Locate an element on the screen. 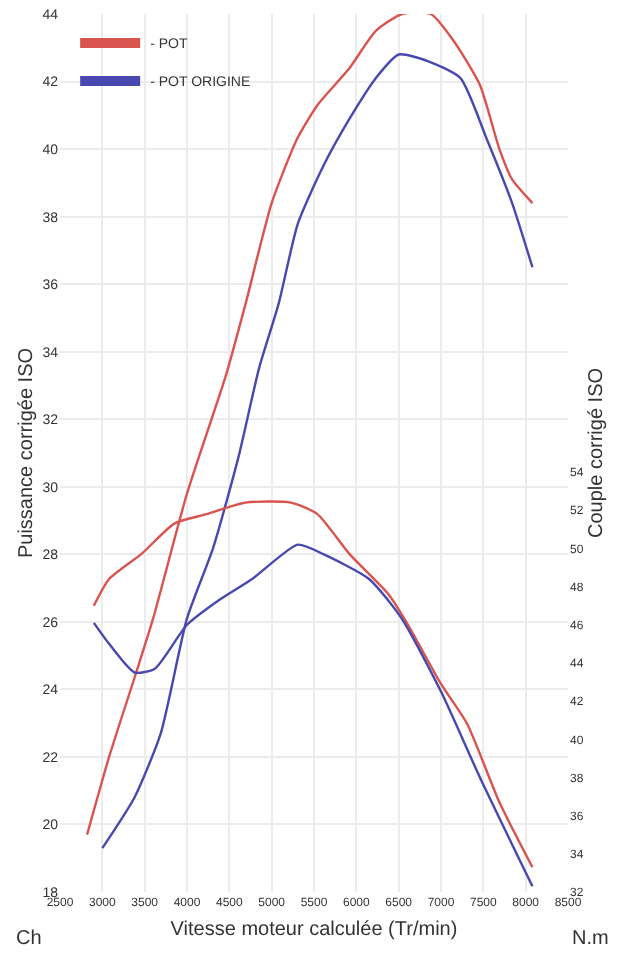 This screenshot has height=960, width=620. text: Ch is located at coordinates (29, 939).